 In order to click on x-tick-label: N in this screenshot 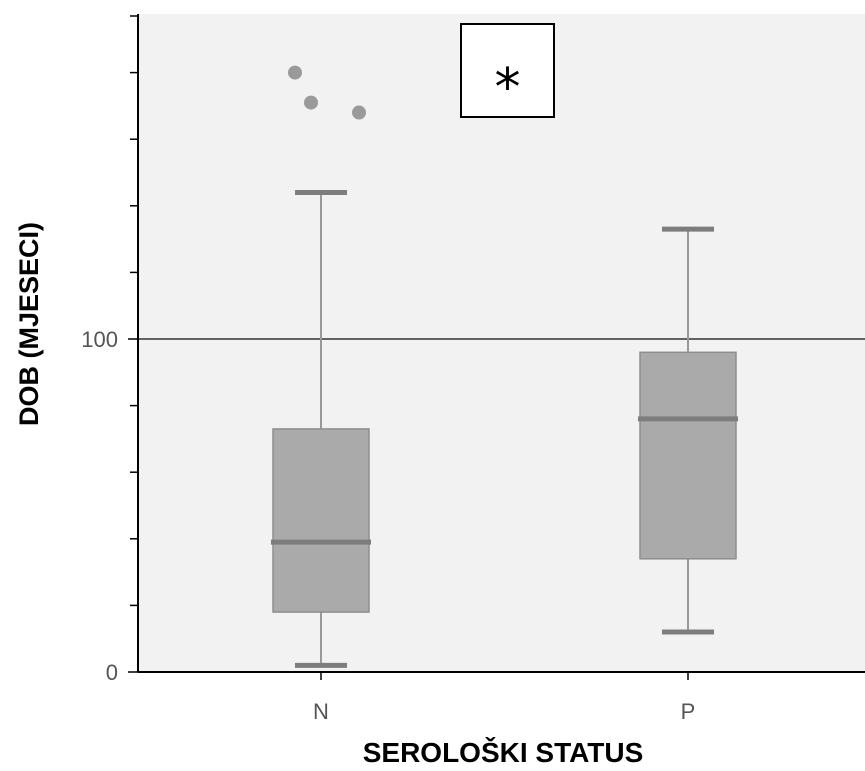, I will do `click(321, 711)`.